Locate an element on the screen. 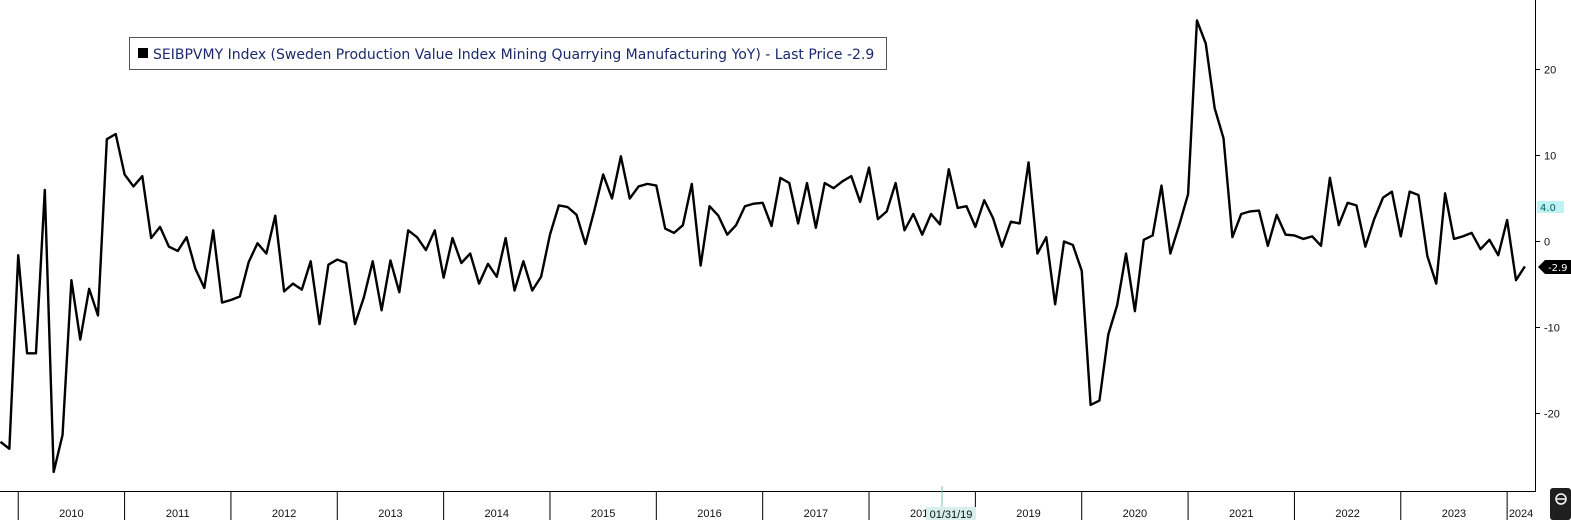 Image resolution: width=1571 pixels, height=520 pixels. x-tick-label: 2017 is located at coordinates (816, 514).